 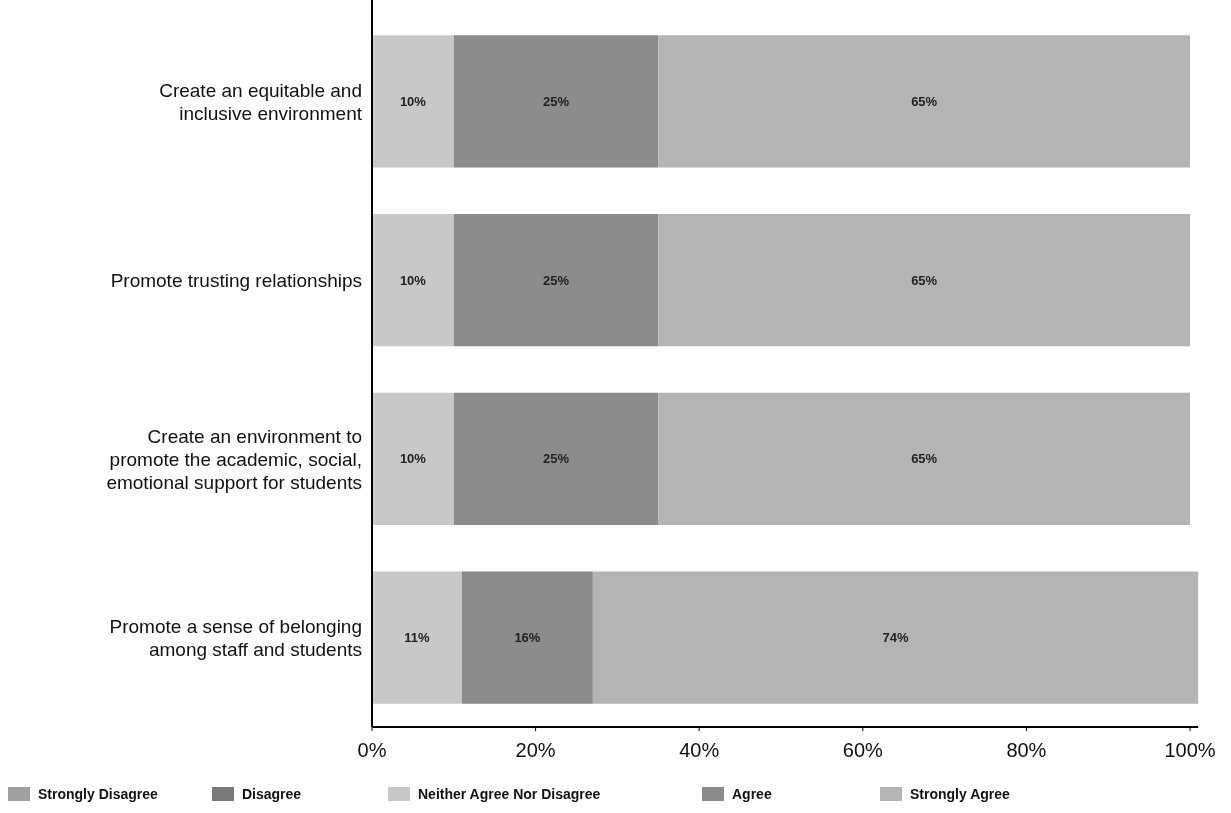 What do you see at coordinates (272, 793) in the screenshot?
I see `legend-label: Disagree` at bounding box center [272, 793].